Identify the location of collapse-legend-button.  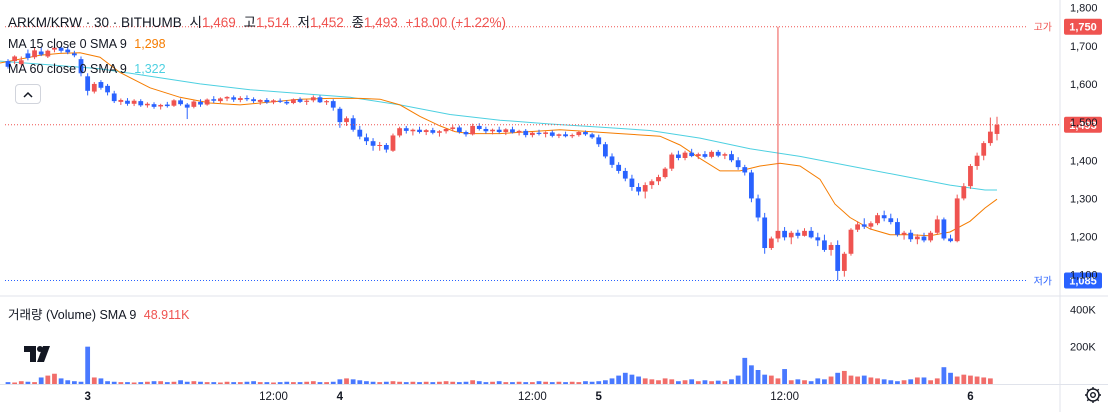
(28, 94).